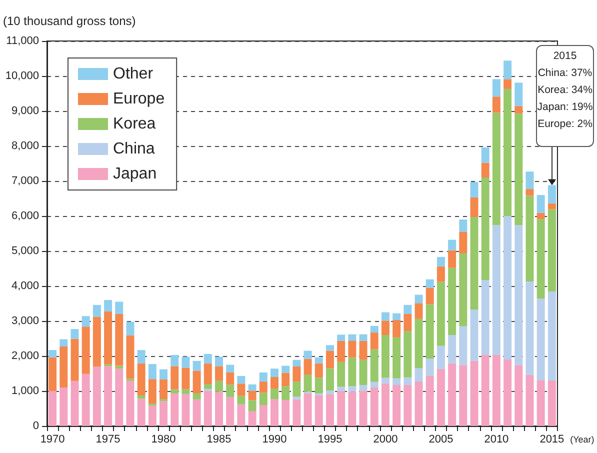 The width and height of the screenshot is (597, 453). Describe the element at coordinates (385, 440) in the screenshot. I see `x-tick-label: 2000` at that location.